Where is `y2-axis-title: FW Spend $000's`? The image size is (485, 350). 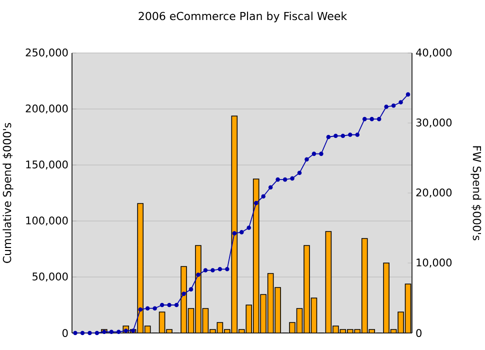
y2-axis-title: FW Spend $000's is located at coordinates (476, 193).